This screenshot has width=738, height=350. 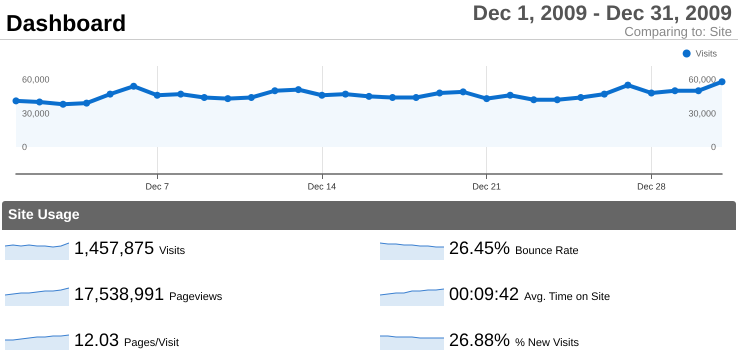 What do you see at coordinates (151, 343) in the screenshot?
I see `text: Pages/Visit` at bounding box center [151, 343].